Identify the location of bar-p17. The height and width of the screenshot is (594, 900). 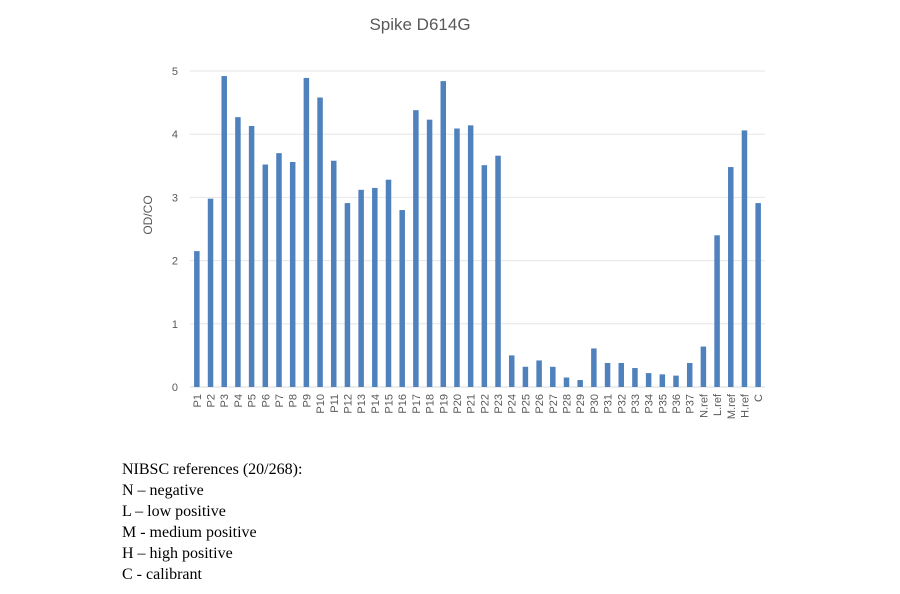
(416, 249).